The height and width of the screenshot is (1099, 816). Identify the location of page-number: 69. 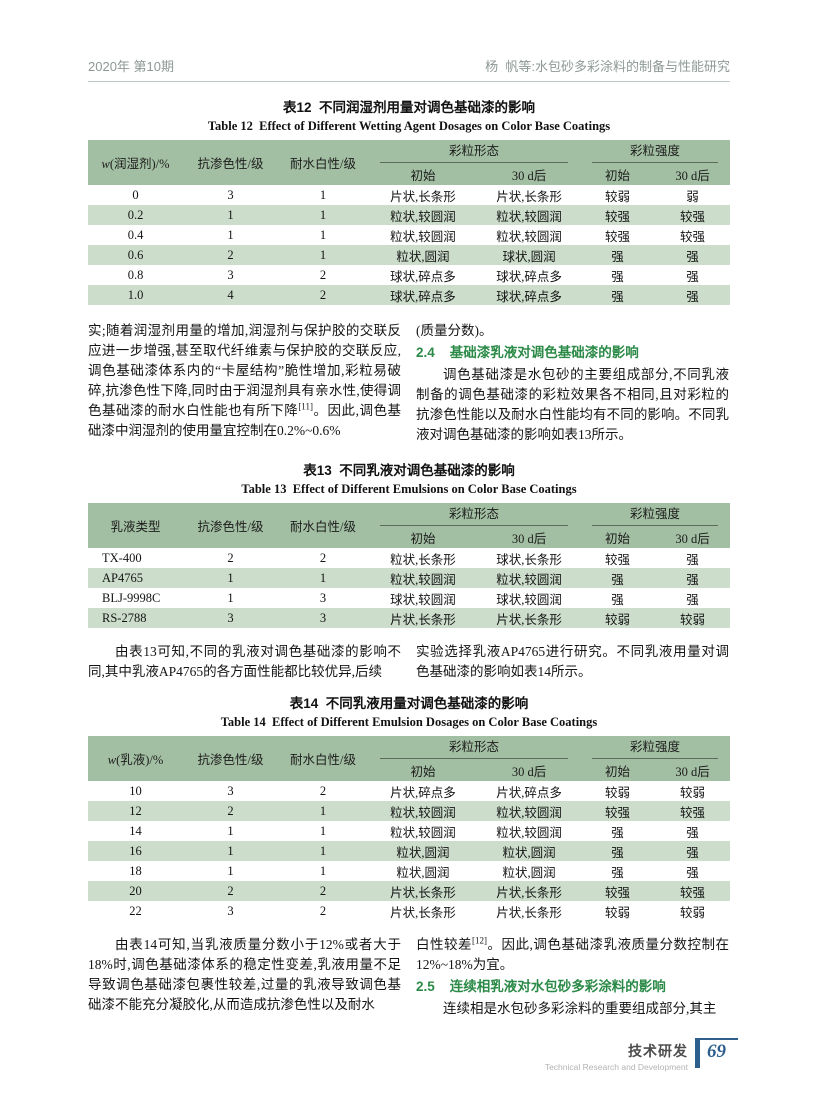
(716, 1053).